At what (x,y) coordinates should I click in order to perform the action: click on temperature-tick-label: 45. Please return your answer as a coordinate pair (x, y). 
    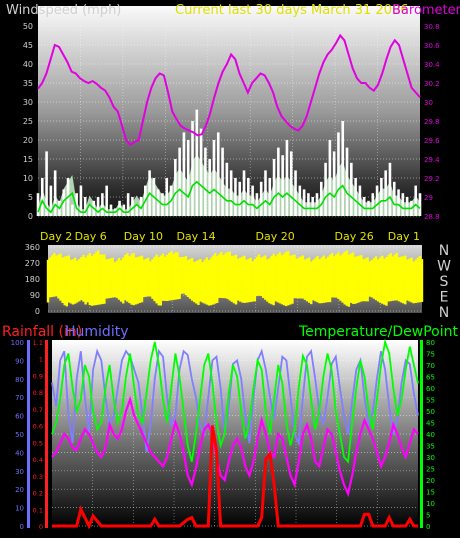
    Looking at the image, I should click on (430, 424).